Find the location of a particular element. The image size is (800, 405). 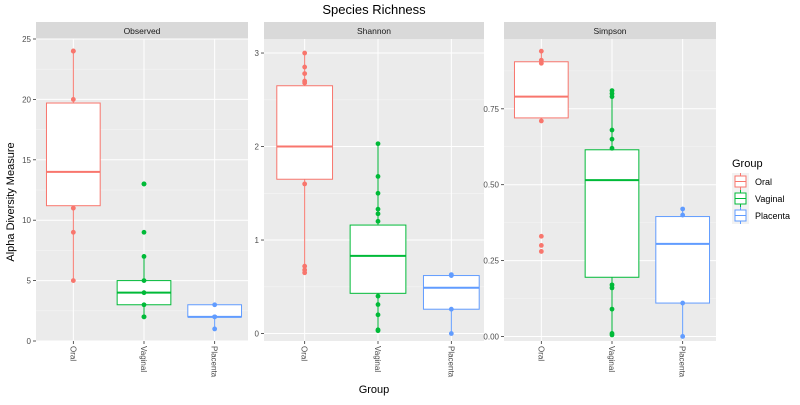

box-shannon-vaginal is located at coordinates (378, 237).